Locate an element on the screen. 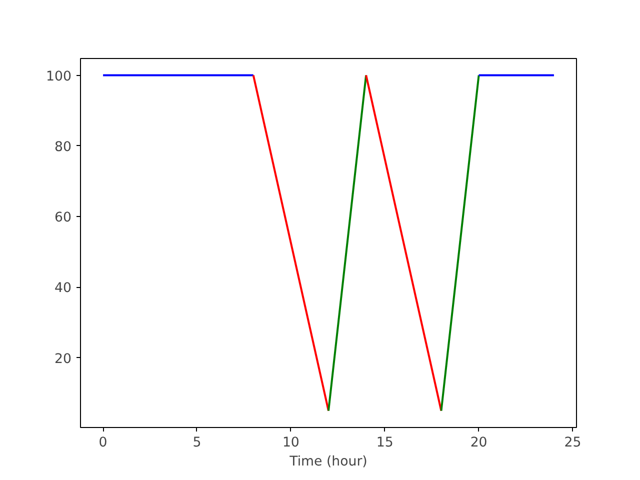 Image resolution: width=640 pixels, height=480 pixels. x-tick-label: 5 is located at coordinates (197, 443).